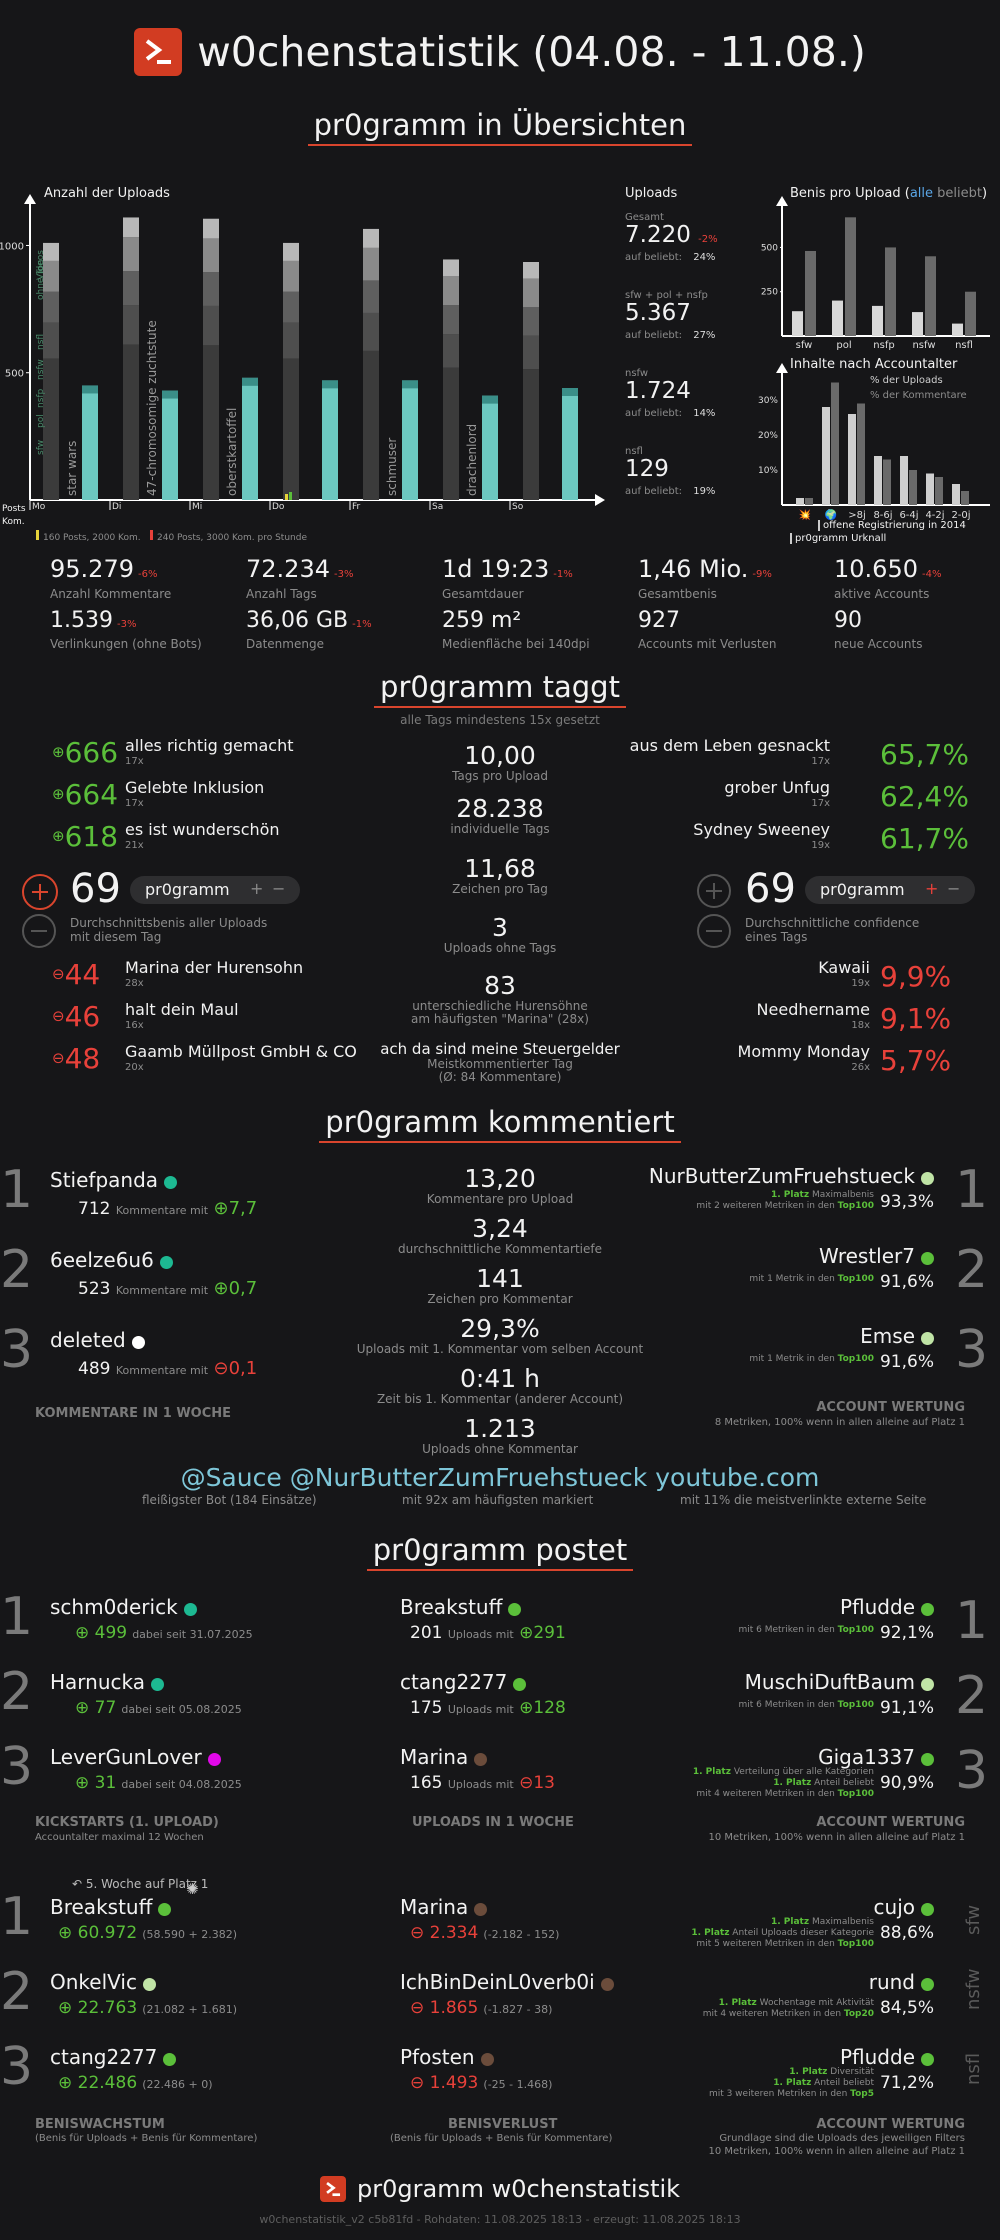  What do you see at coordinates (202, 836) in the screenshot?
I see `tag-top-name: es ist wunderschön 21x` at bounding box center [202, 836].